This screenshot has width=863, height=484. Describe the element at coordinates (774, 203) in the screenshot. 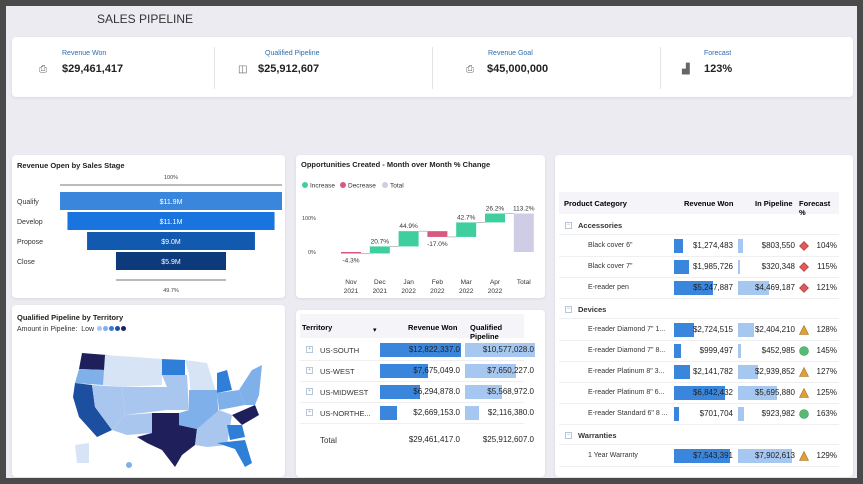

I see `col-in-pipeline: In Pipeline` at that location.